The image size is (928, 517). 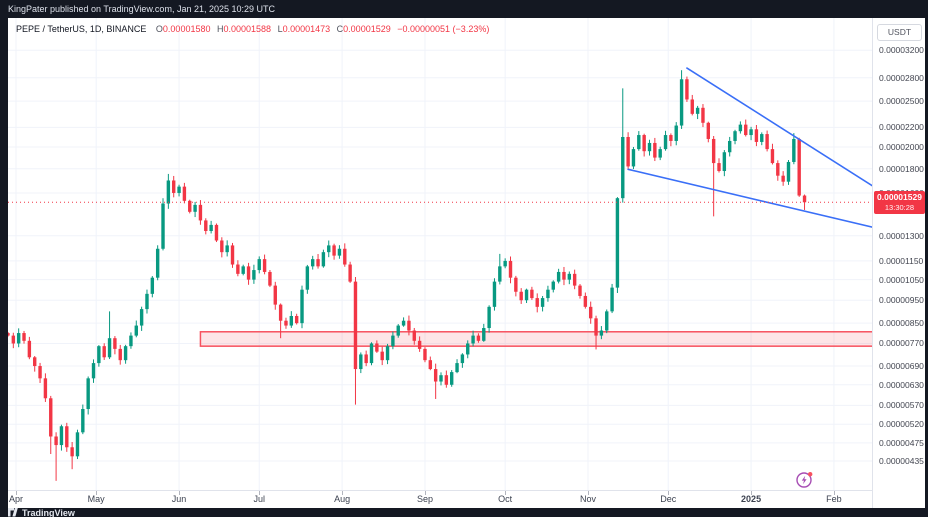 What do you see at coordinates (926, 263) in the screenshot?
I see `right-frame-strip` at bounding box center [926, 263].